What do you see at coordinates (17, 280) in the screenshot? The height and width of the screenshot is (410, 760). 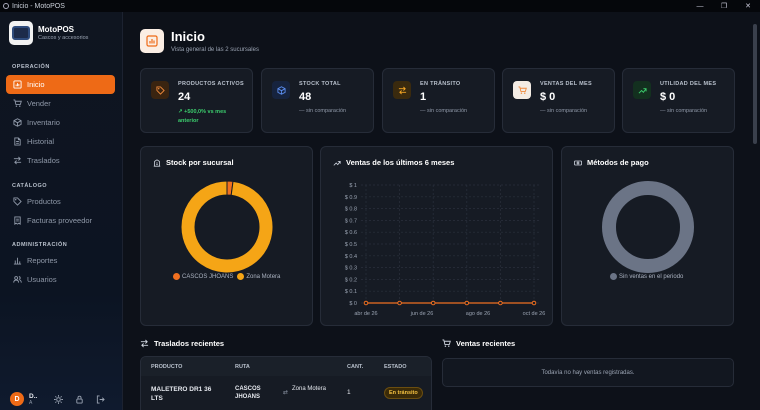 I see `users-icon` at bounding box center [17, 280].